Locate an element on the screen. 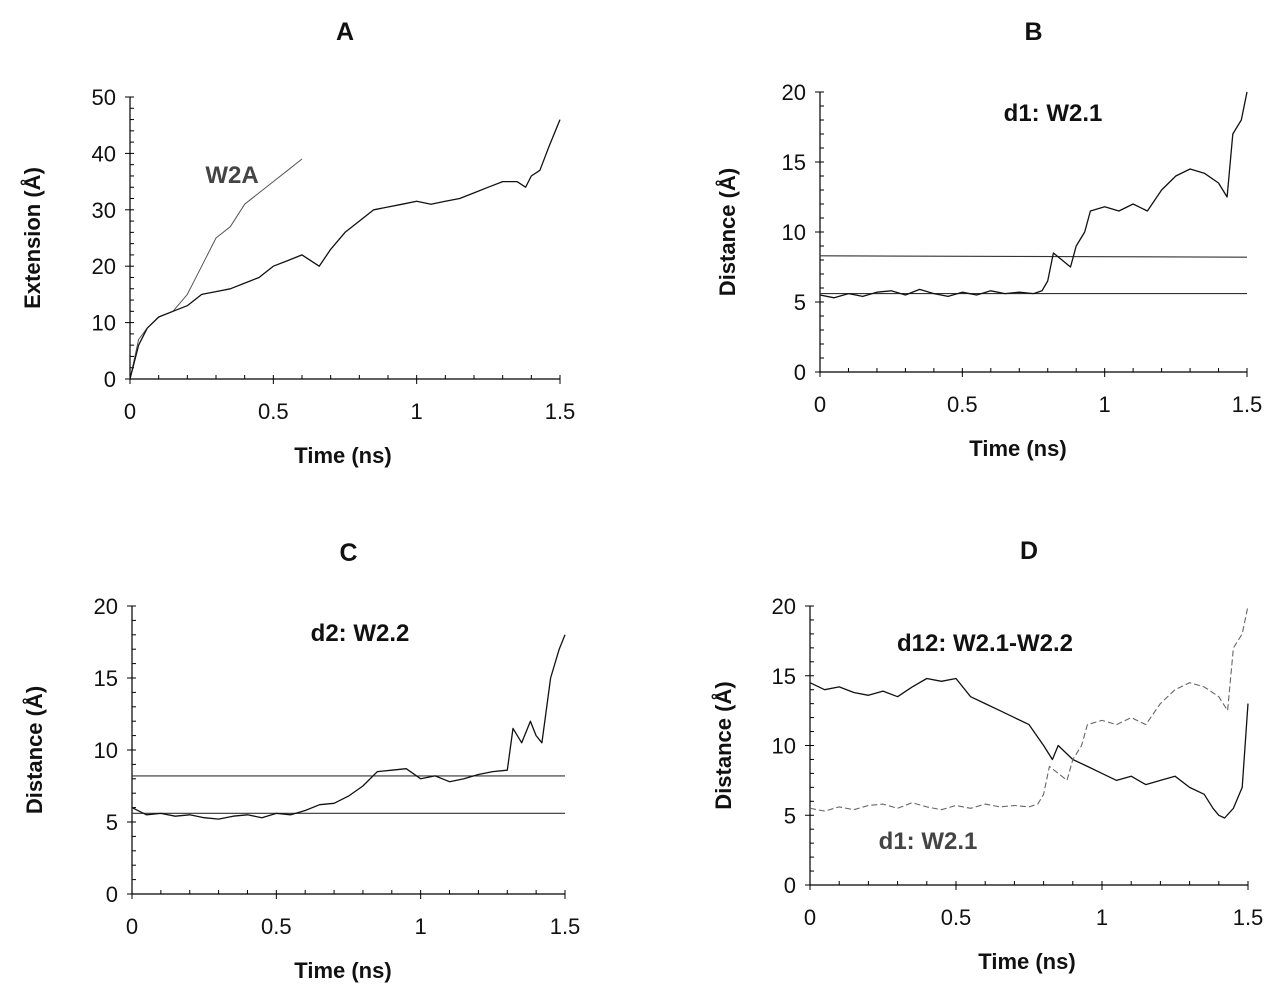 Image resolution: width=1273 pixels, height=990 pixels. x-tick-label-a: 1 is located at coordinates (417, 411).